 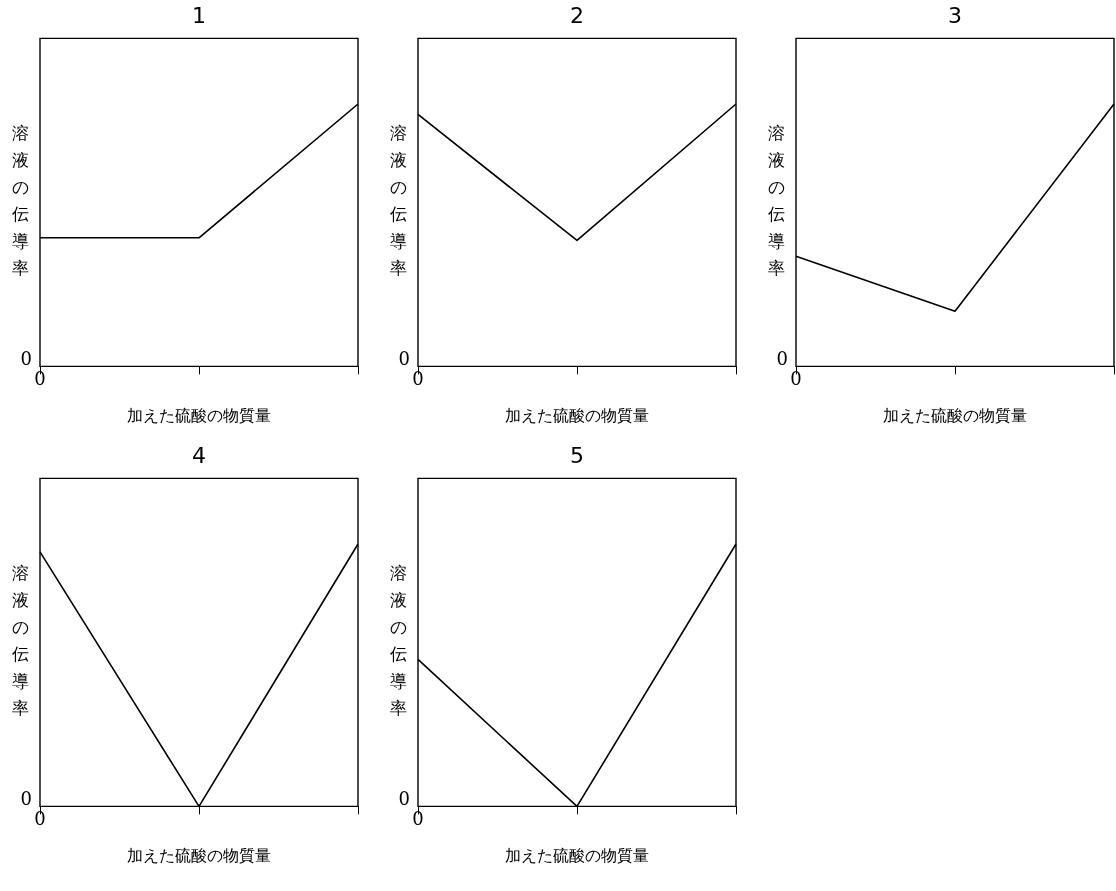 I want to click on chart-title: 2, so click(x=577, y=15).